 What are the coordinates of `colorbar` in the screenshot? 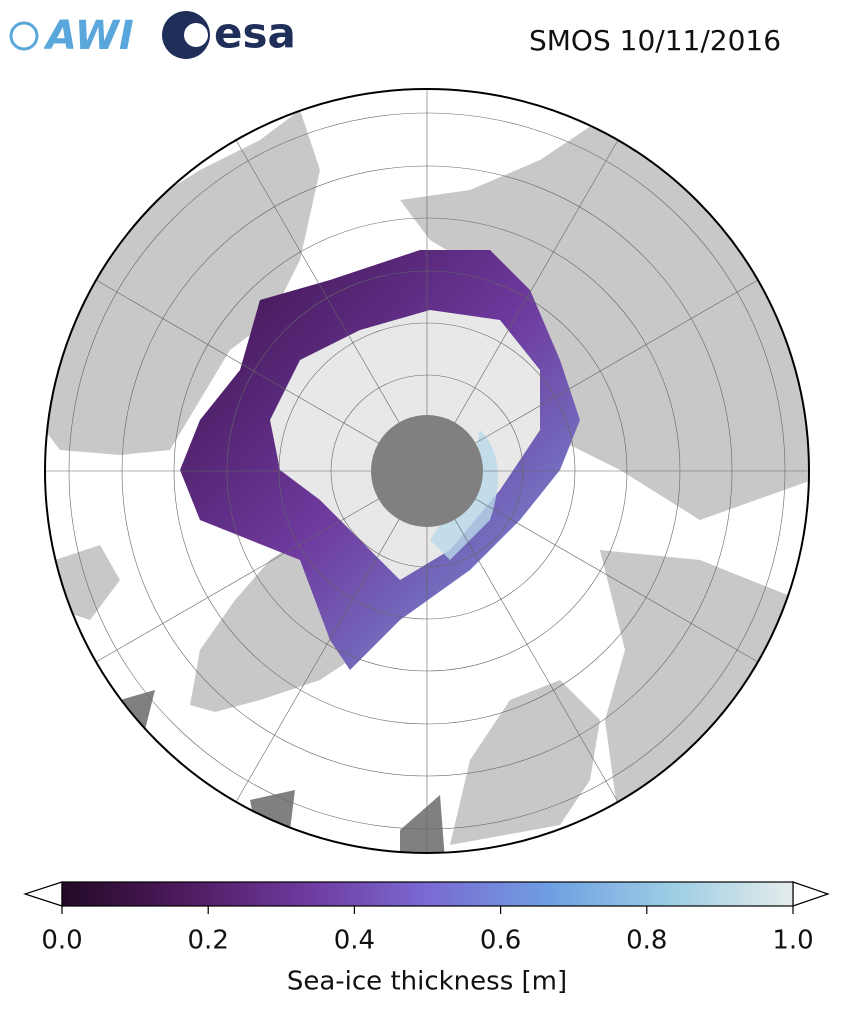 It's located at (426, 897).